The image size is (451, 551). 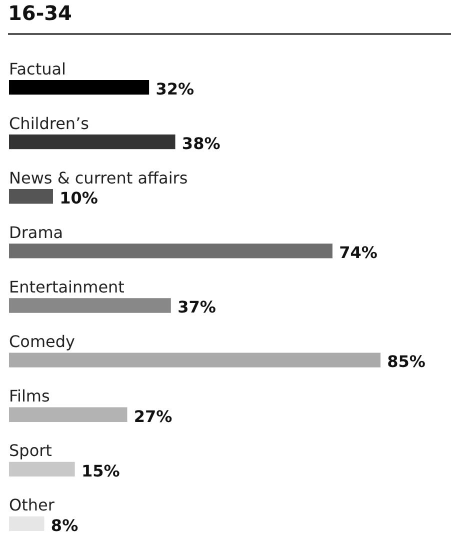 I want to click on y-tick-label: Children’s, so click(x=49, y=123).